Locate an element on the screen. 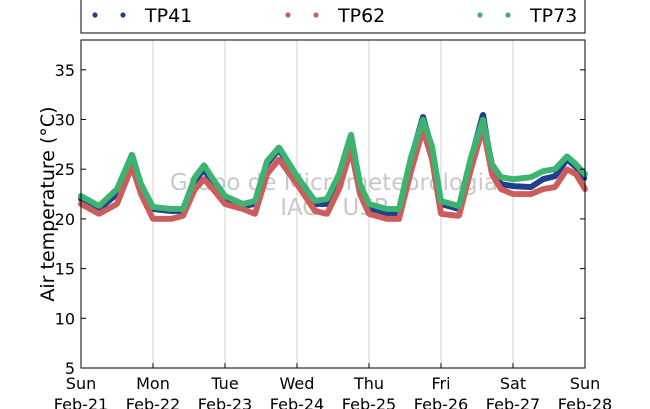 The image size is (650, 409). y-tick-label: 10 is located at coordinates (65, 318).